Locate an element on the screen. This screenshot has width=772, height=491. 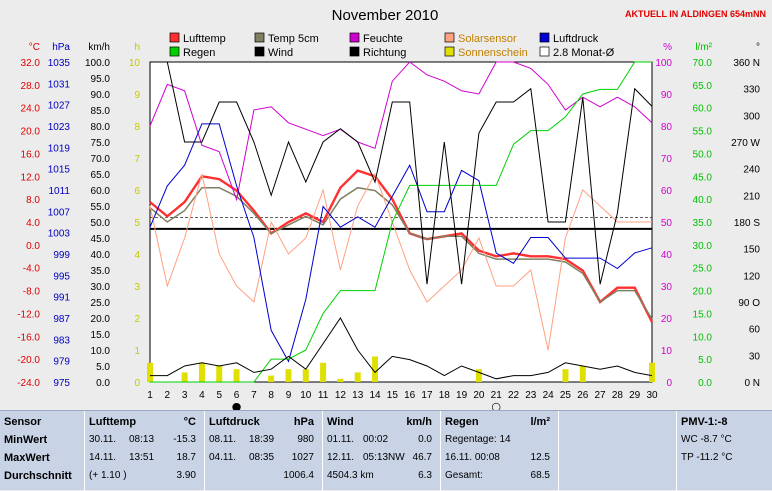
rain_lm2-tick-11: 15.0 is located at coordinates (703, 314).